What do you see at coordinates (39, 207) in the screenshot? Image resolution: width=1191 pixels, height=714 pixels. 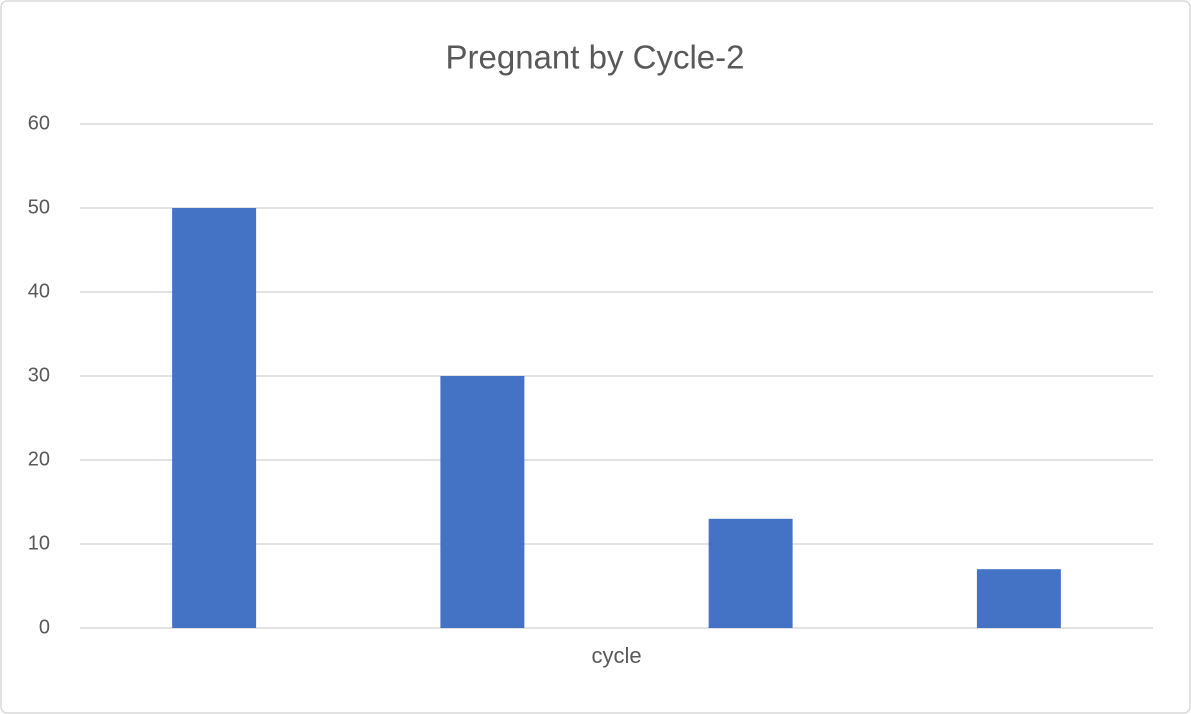 I see `y-tick-label: 50` at bounding box center [39, 207].